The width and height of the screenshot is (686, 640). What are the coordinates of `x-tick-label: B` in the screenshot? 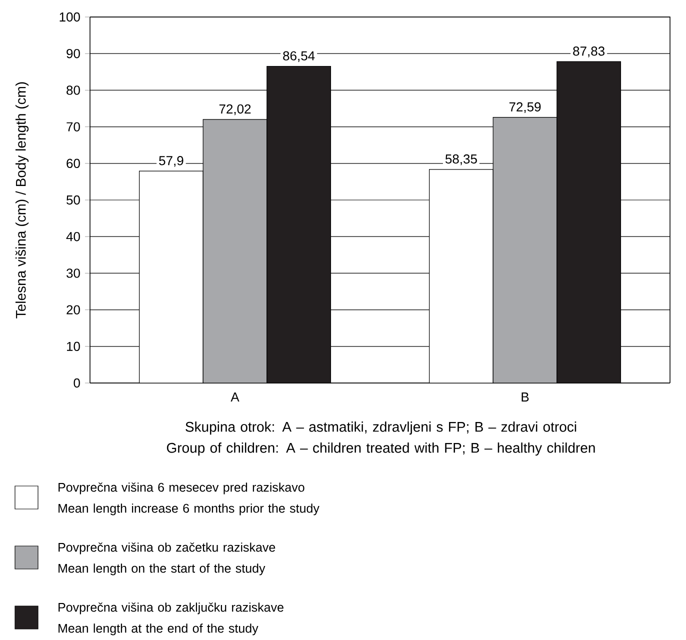 It's located at (525, 397).